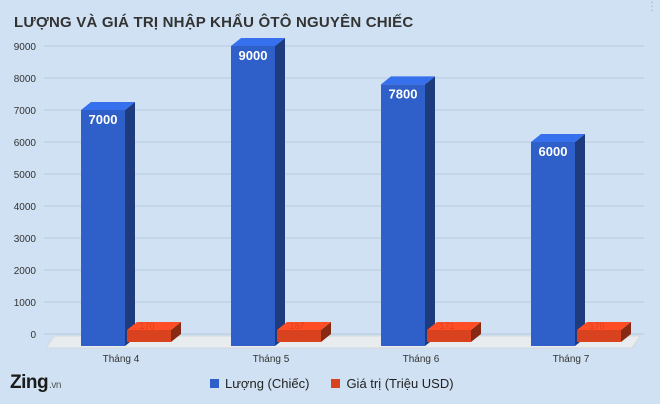 The width and height of the screenshot is (660, 404). Describe the element at coordinates (253, 55) in the screenshot. I see `data-label-series-1: 9000` at that location.